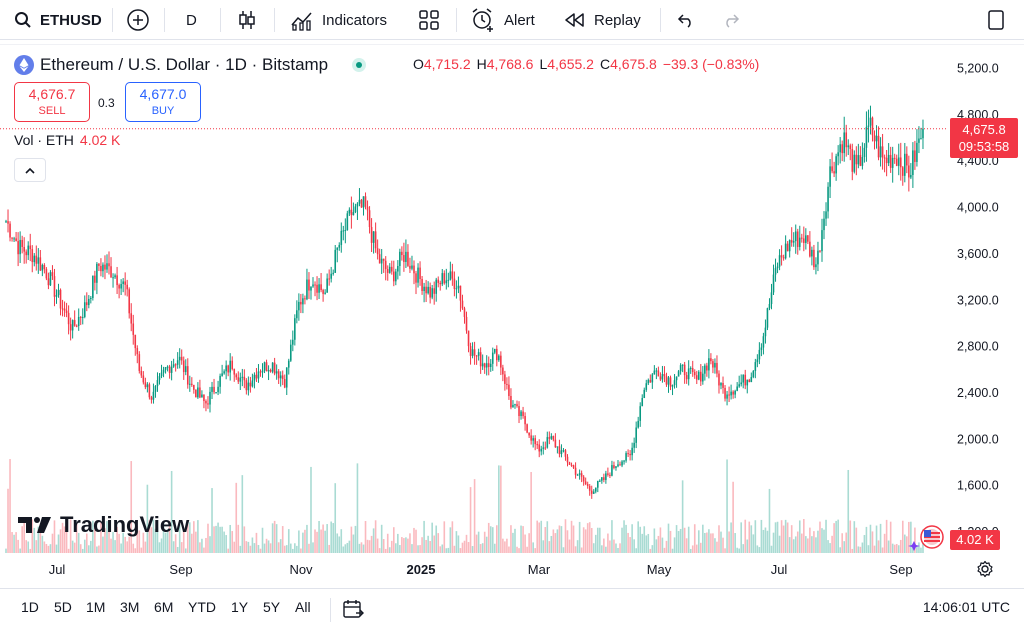  Describe the element at coordinates (58, 20) in the screenshot. I see `symbol-search-button: ETHUSD` at that location.